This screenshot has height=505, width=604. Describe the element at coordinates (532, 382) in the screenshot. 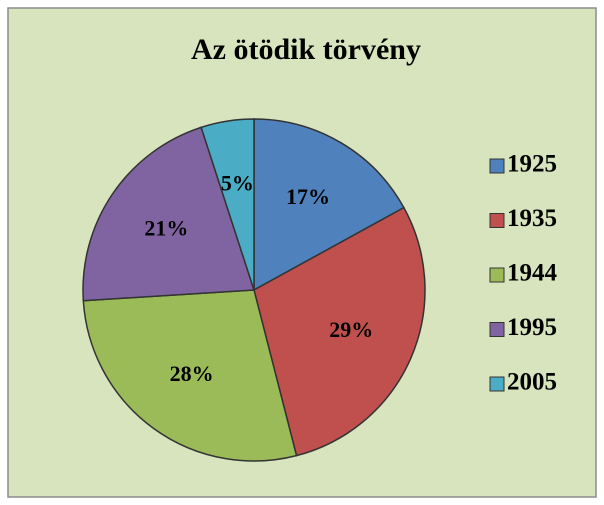

I see `legend-label: 2005` at that location.